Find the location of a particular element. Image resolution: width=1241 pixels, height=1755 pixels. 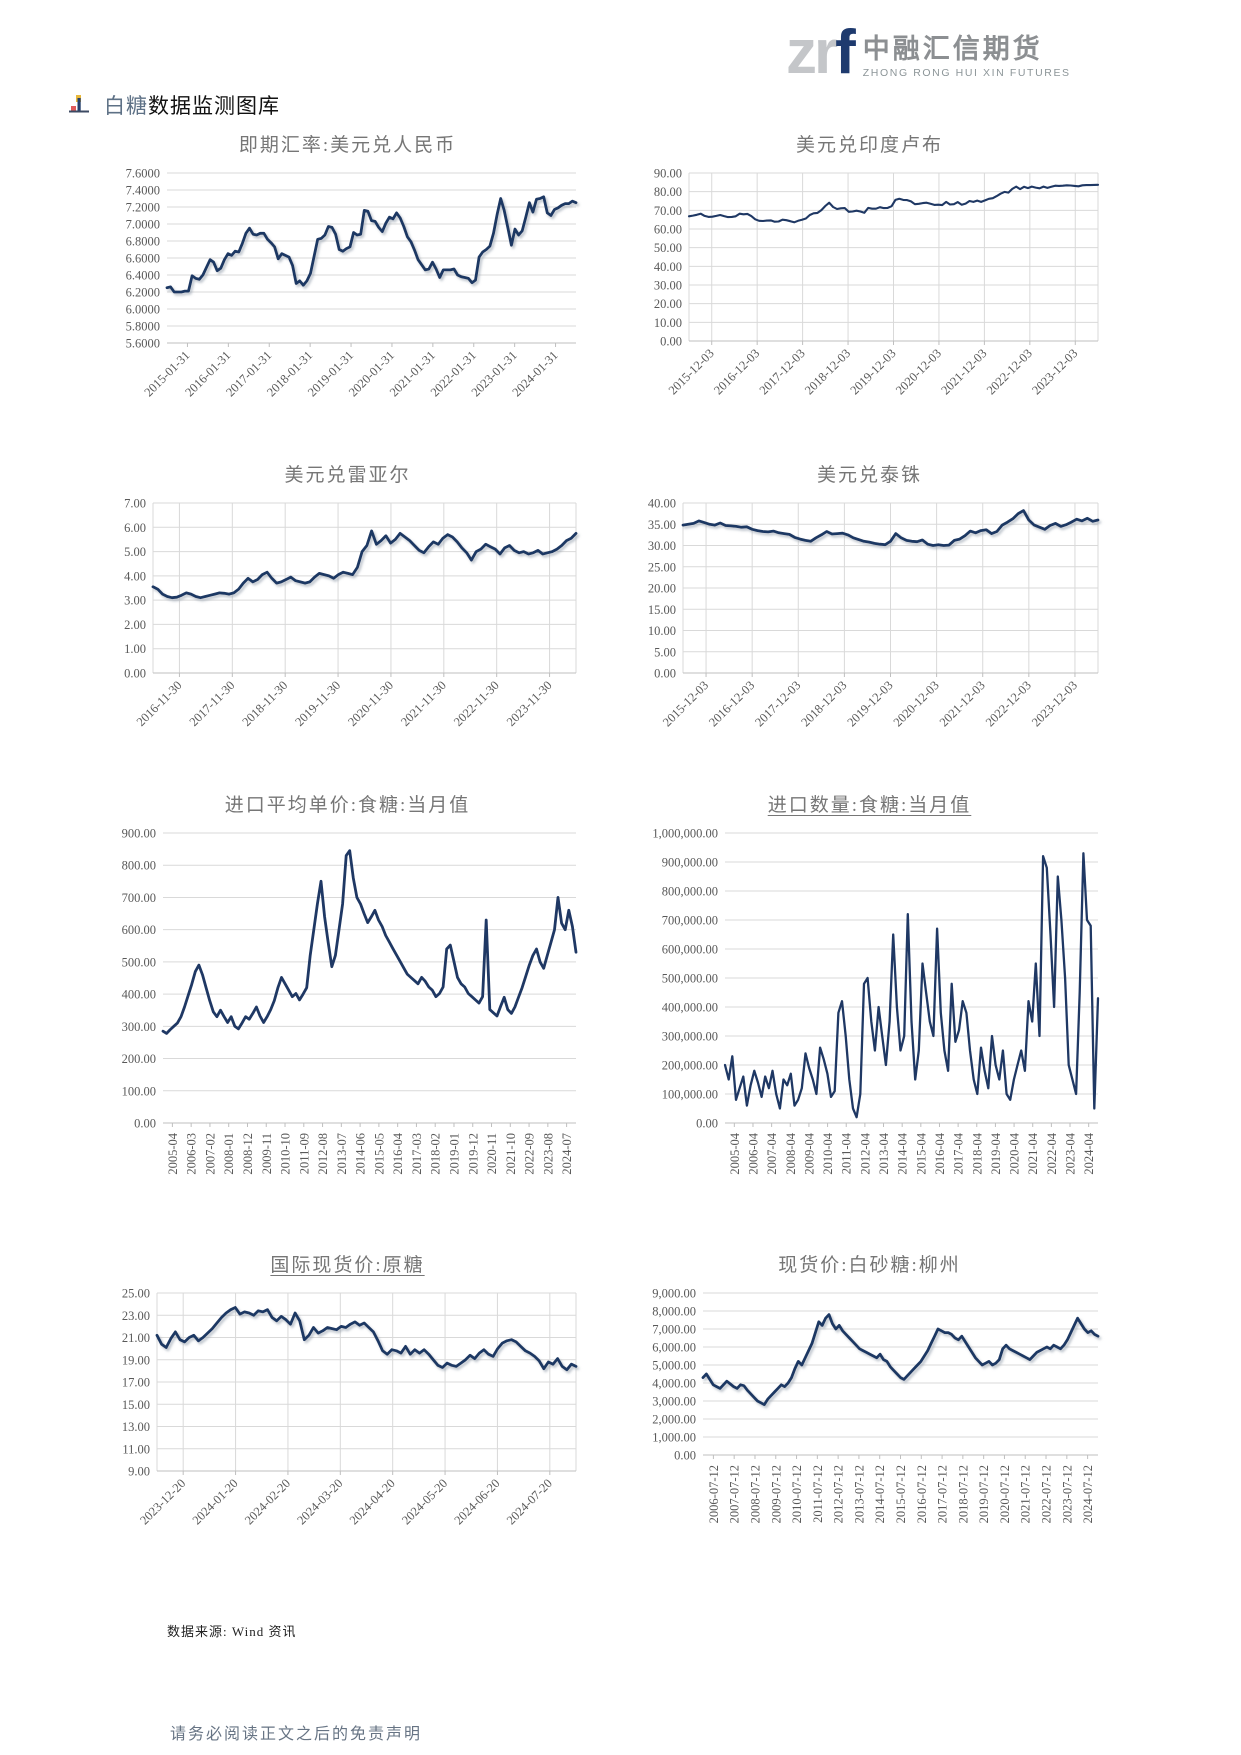

svg-text: 6.0000 is located at coordinates (143, 310).